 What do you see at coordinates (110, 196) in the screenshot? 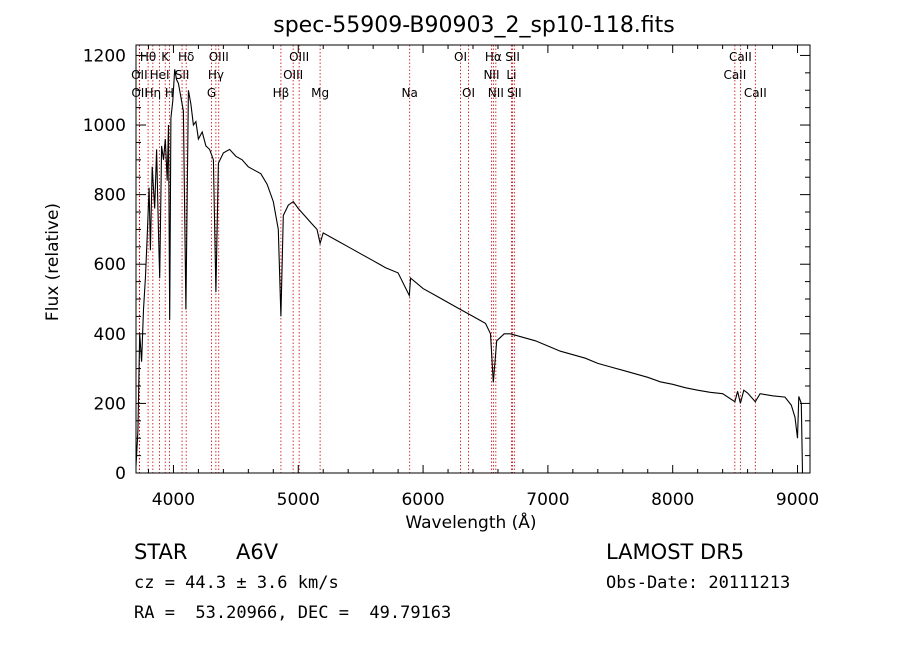
I see `y-tick-label: 800` at bounding box center [110, 196].